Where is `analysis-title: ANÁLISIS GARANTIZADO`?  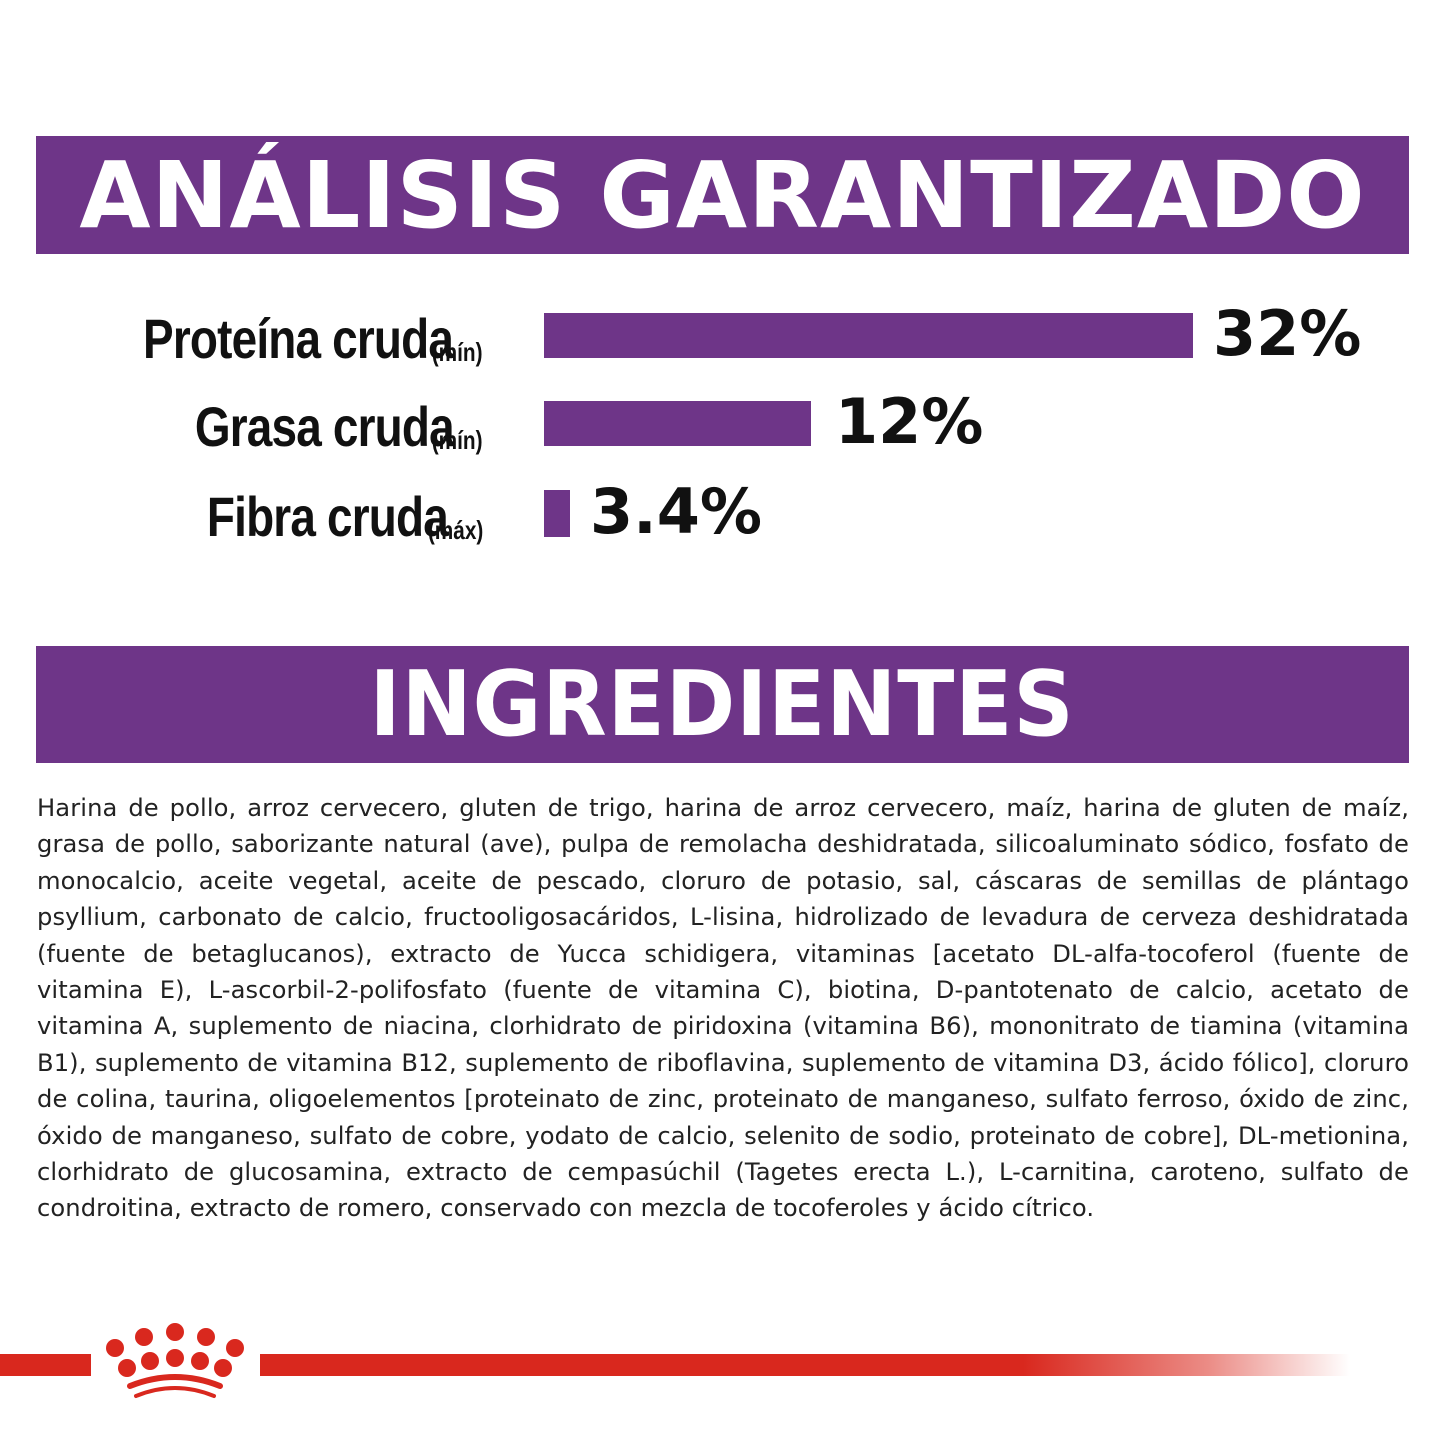 analysis-title: ANÁLISIS GARANTIZADO is located at coordinates (722, 195).